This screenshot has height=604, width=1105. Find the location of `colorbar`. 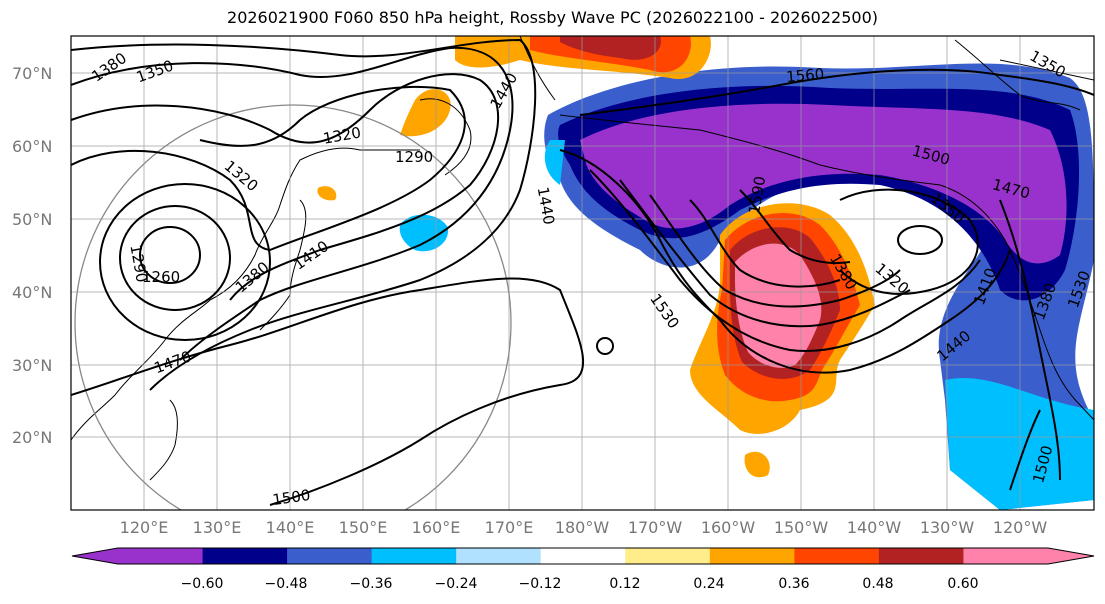

colorbar is located at coordinates (583, 556).